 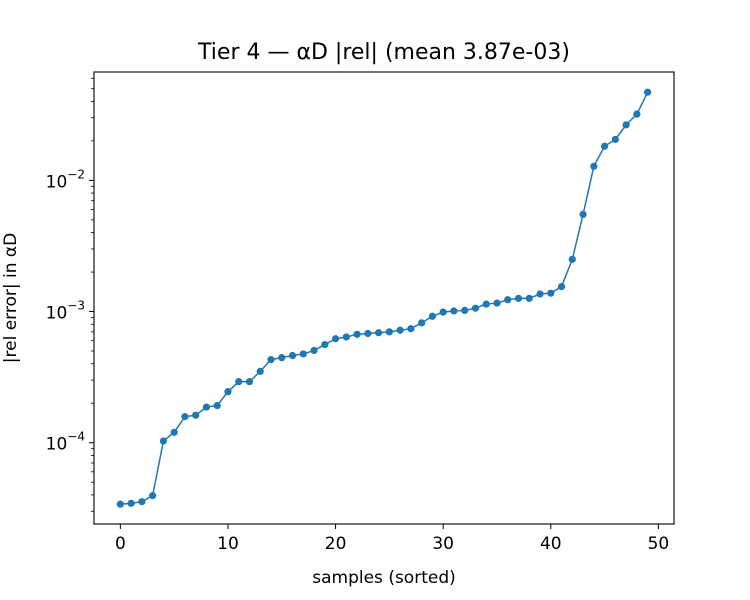 What do you see at coordinates (11, 298) in the screenshot?
I see `y-axis-label: |rel error| in αD` at bounding box center [11, 298].